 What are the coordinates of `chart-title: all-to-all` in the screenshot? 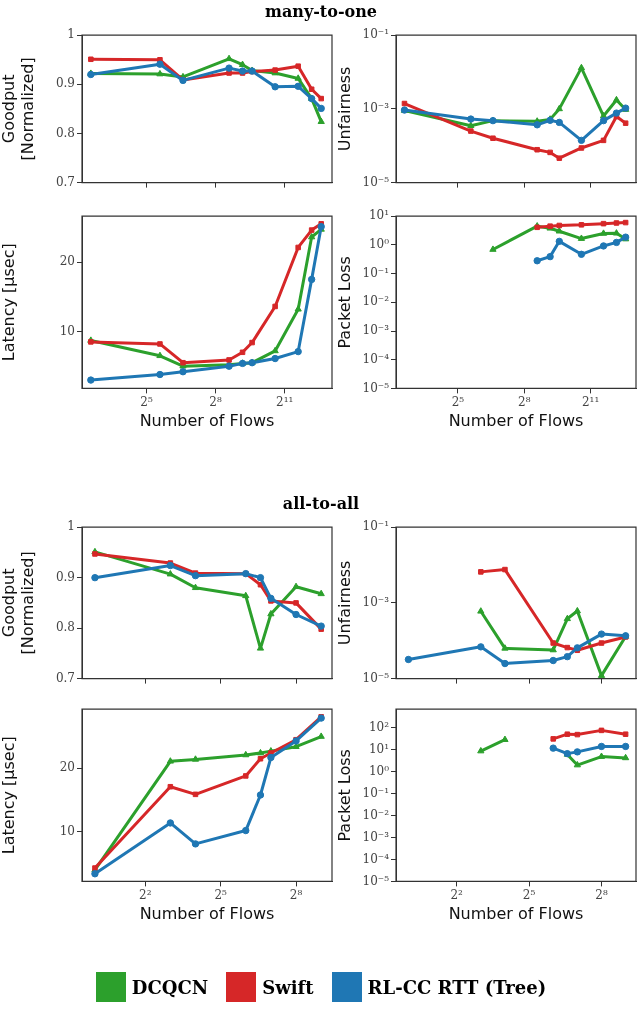 It's located at (321, 503).